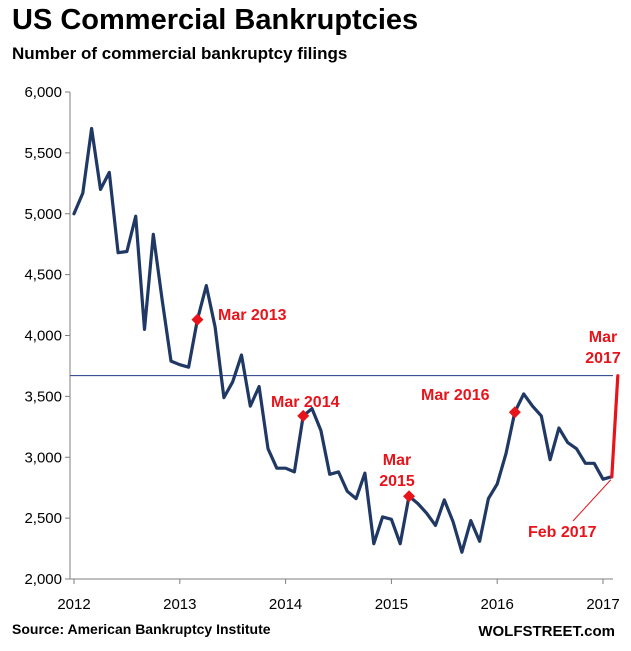 The height and width of the screenshot is (651, 631). Describe the element at coordinates (43, 396) in the screenshot. I see `y-tick-label: 3,500` at that location.